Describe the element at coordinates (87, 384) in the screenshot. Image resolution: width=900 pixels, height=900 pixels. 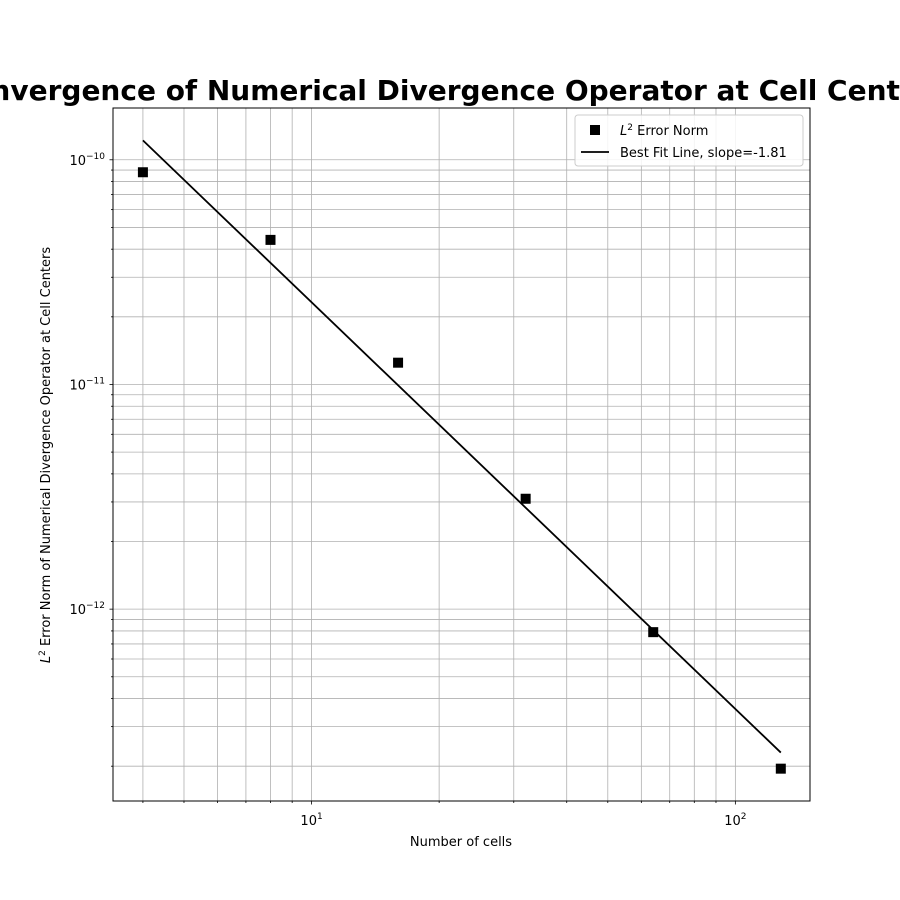
I see `y-tick-label: 10−11` at that location.